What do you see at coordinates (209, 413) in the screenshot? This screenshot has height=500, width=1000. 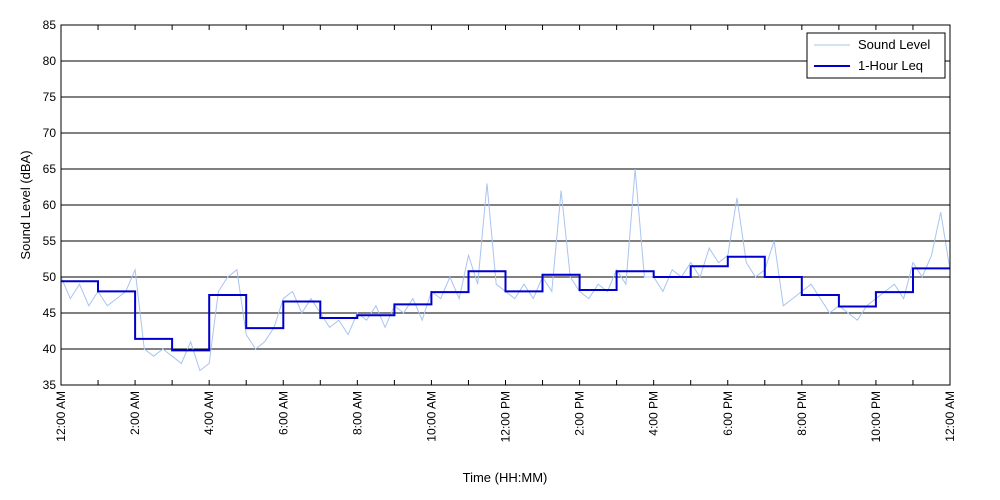 I see `x-tick-label: 4:00 AM` at bounding box center [209, 413].